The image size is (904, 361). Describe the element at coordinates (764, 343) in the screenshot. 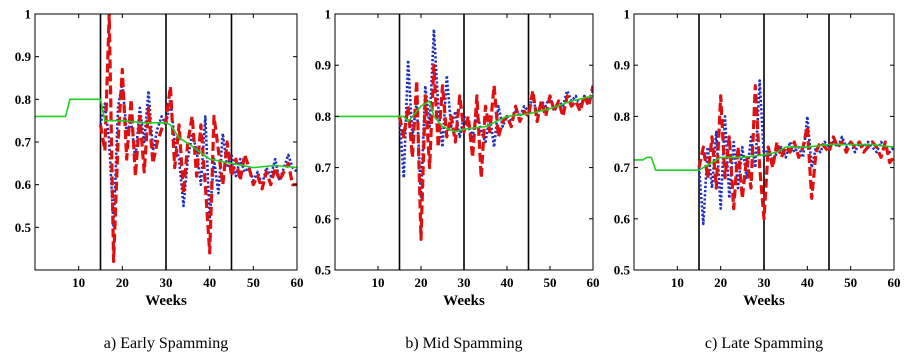

I see `panel-caption: c) Late Spamming` at that location.